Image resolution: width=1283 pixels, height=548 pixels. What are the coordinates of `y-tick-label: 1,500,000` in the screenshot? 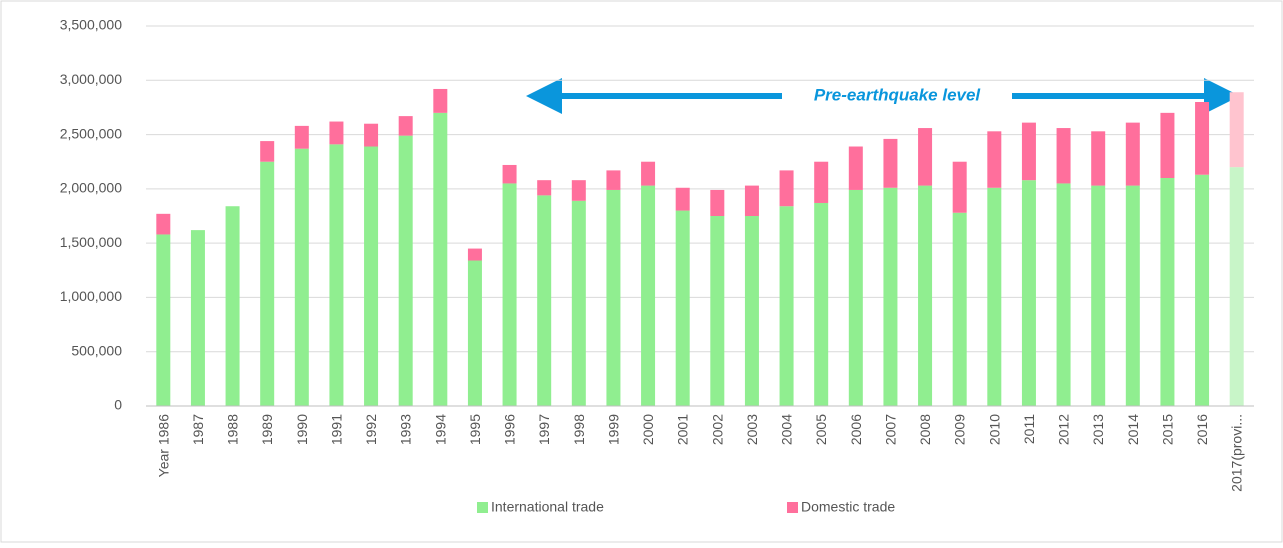 It's located at (91, 242).